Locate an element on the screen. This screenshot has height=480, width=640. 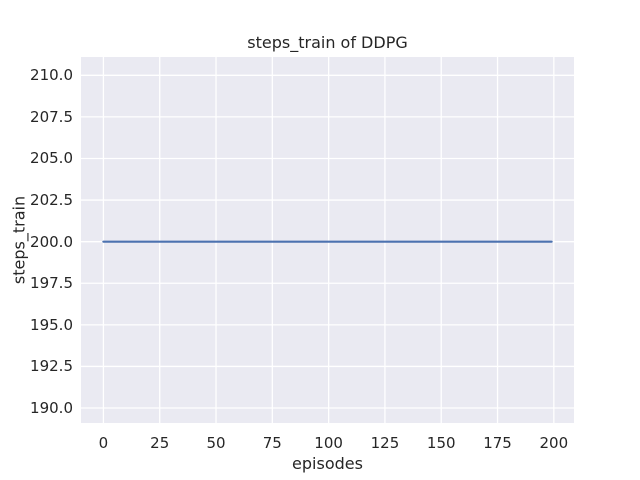
x-tick-label: 175 is located at coordinates (497, 443).